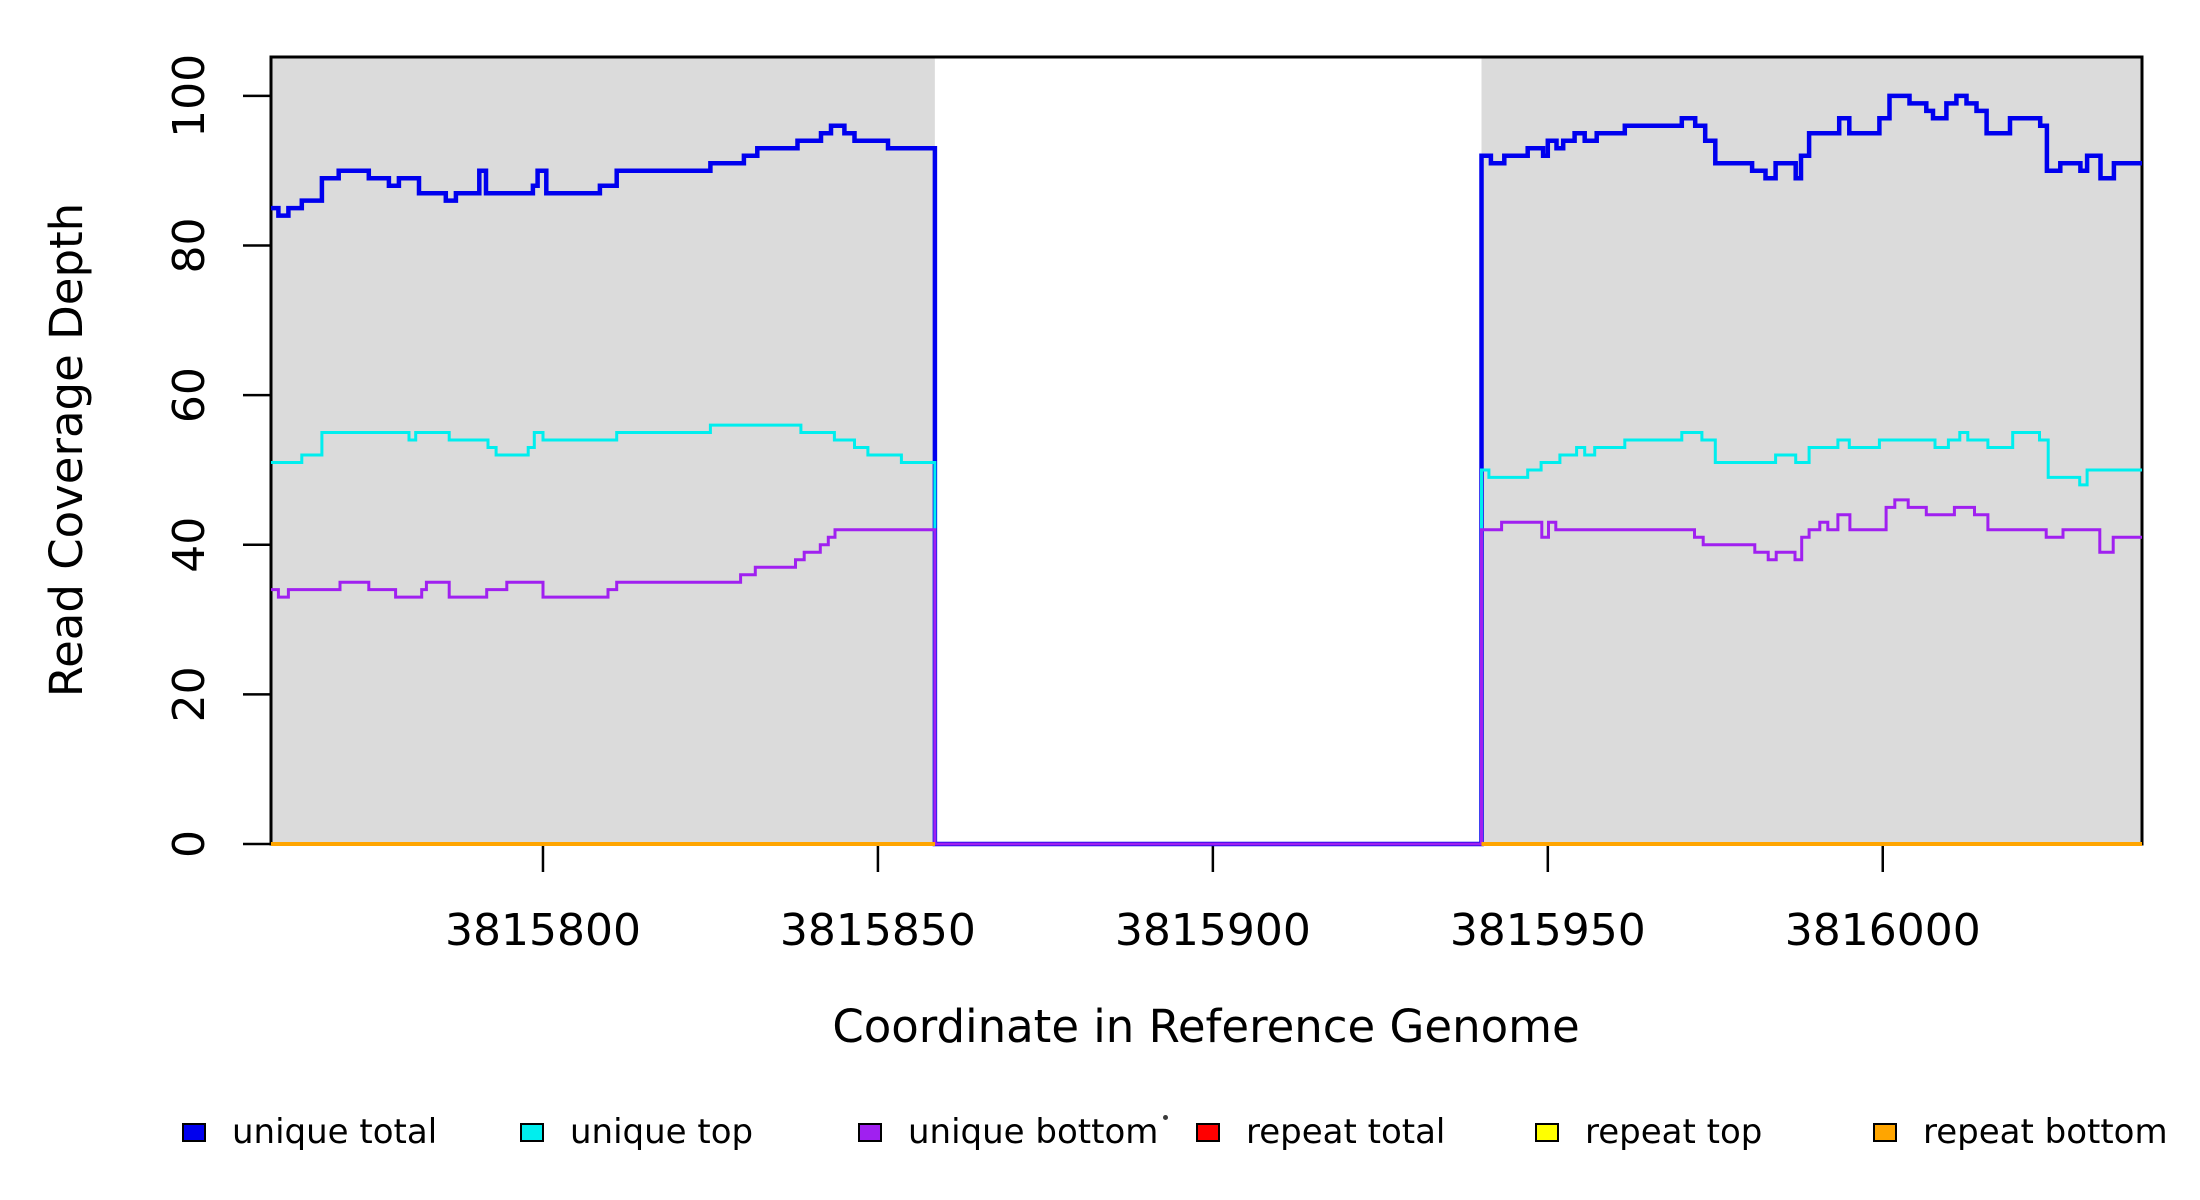  What do you see at coordinates (189, 844) in the screenshot?
I see `y-tick-label: 0` at bounding box center [189, 844].